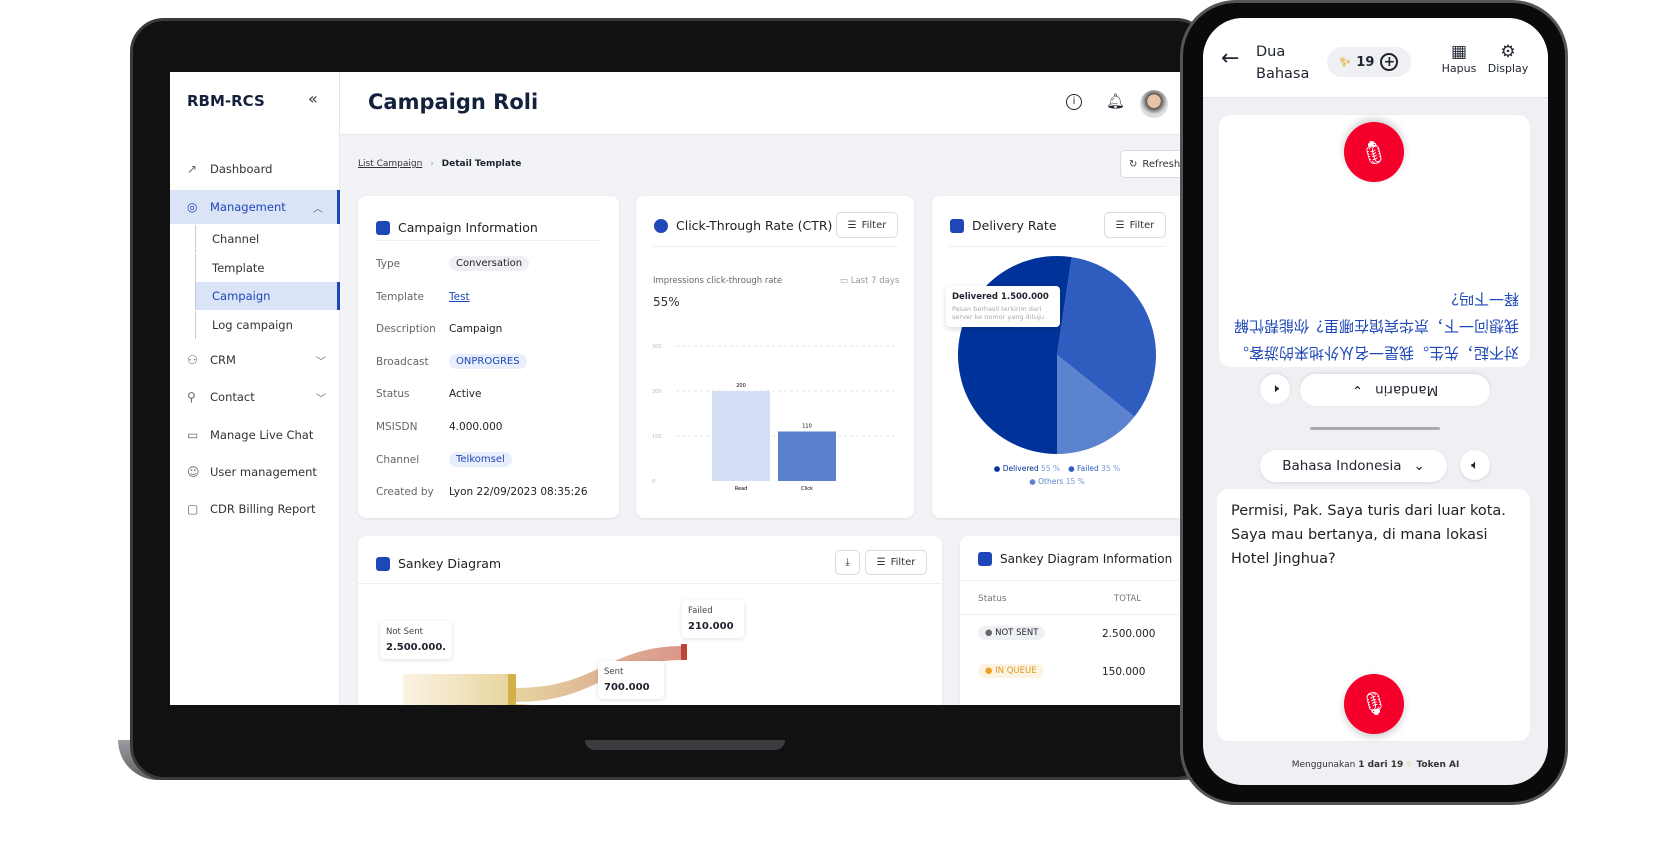 This screenshot has height=852, width=1664. Describe the element at coordinates (267, 325) in the screenshot. I see `sidebar-sub-log-campaign: Log campaign` at that location.